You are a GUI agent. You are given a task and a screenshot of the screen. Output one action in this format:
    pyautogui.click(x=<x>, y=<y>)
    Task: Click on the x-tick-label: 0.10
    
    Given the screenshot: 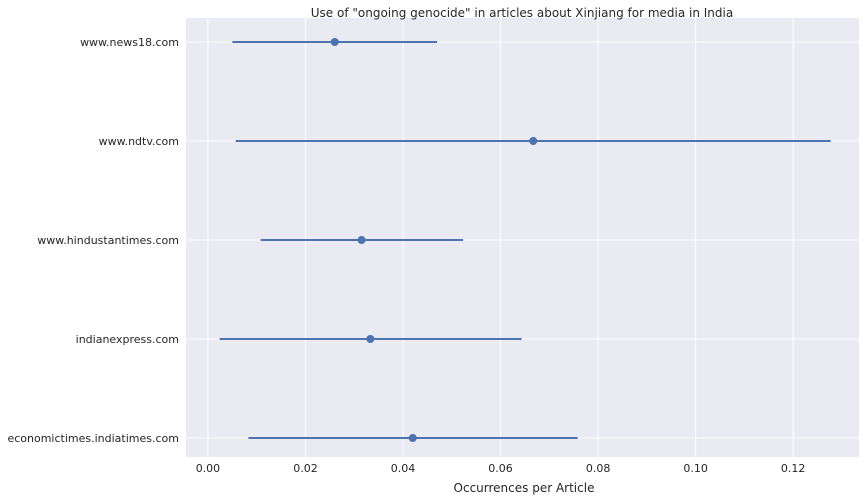 What is the action you would take?
    pyautogui.click(x=695, y=468)
    